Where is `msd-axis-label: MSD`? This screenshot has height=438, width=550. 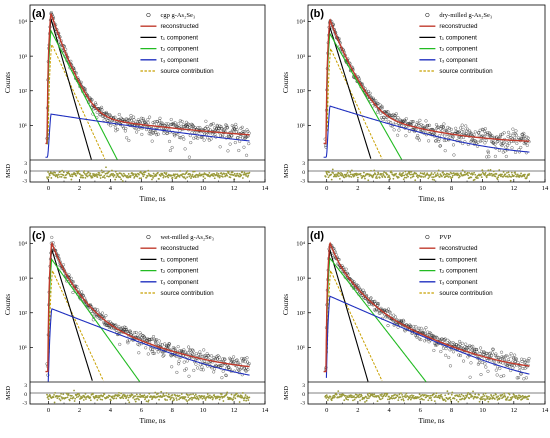 msd-axis-label: MSD is located at coordinates (8, 393).